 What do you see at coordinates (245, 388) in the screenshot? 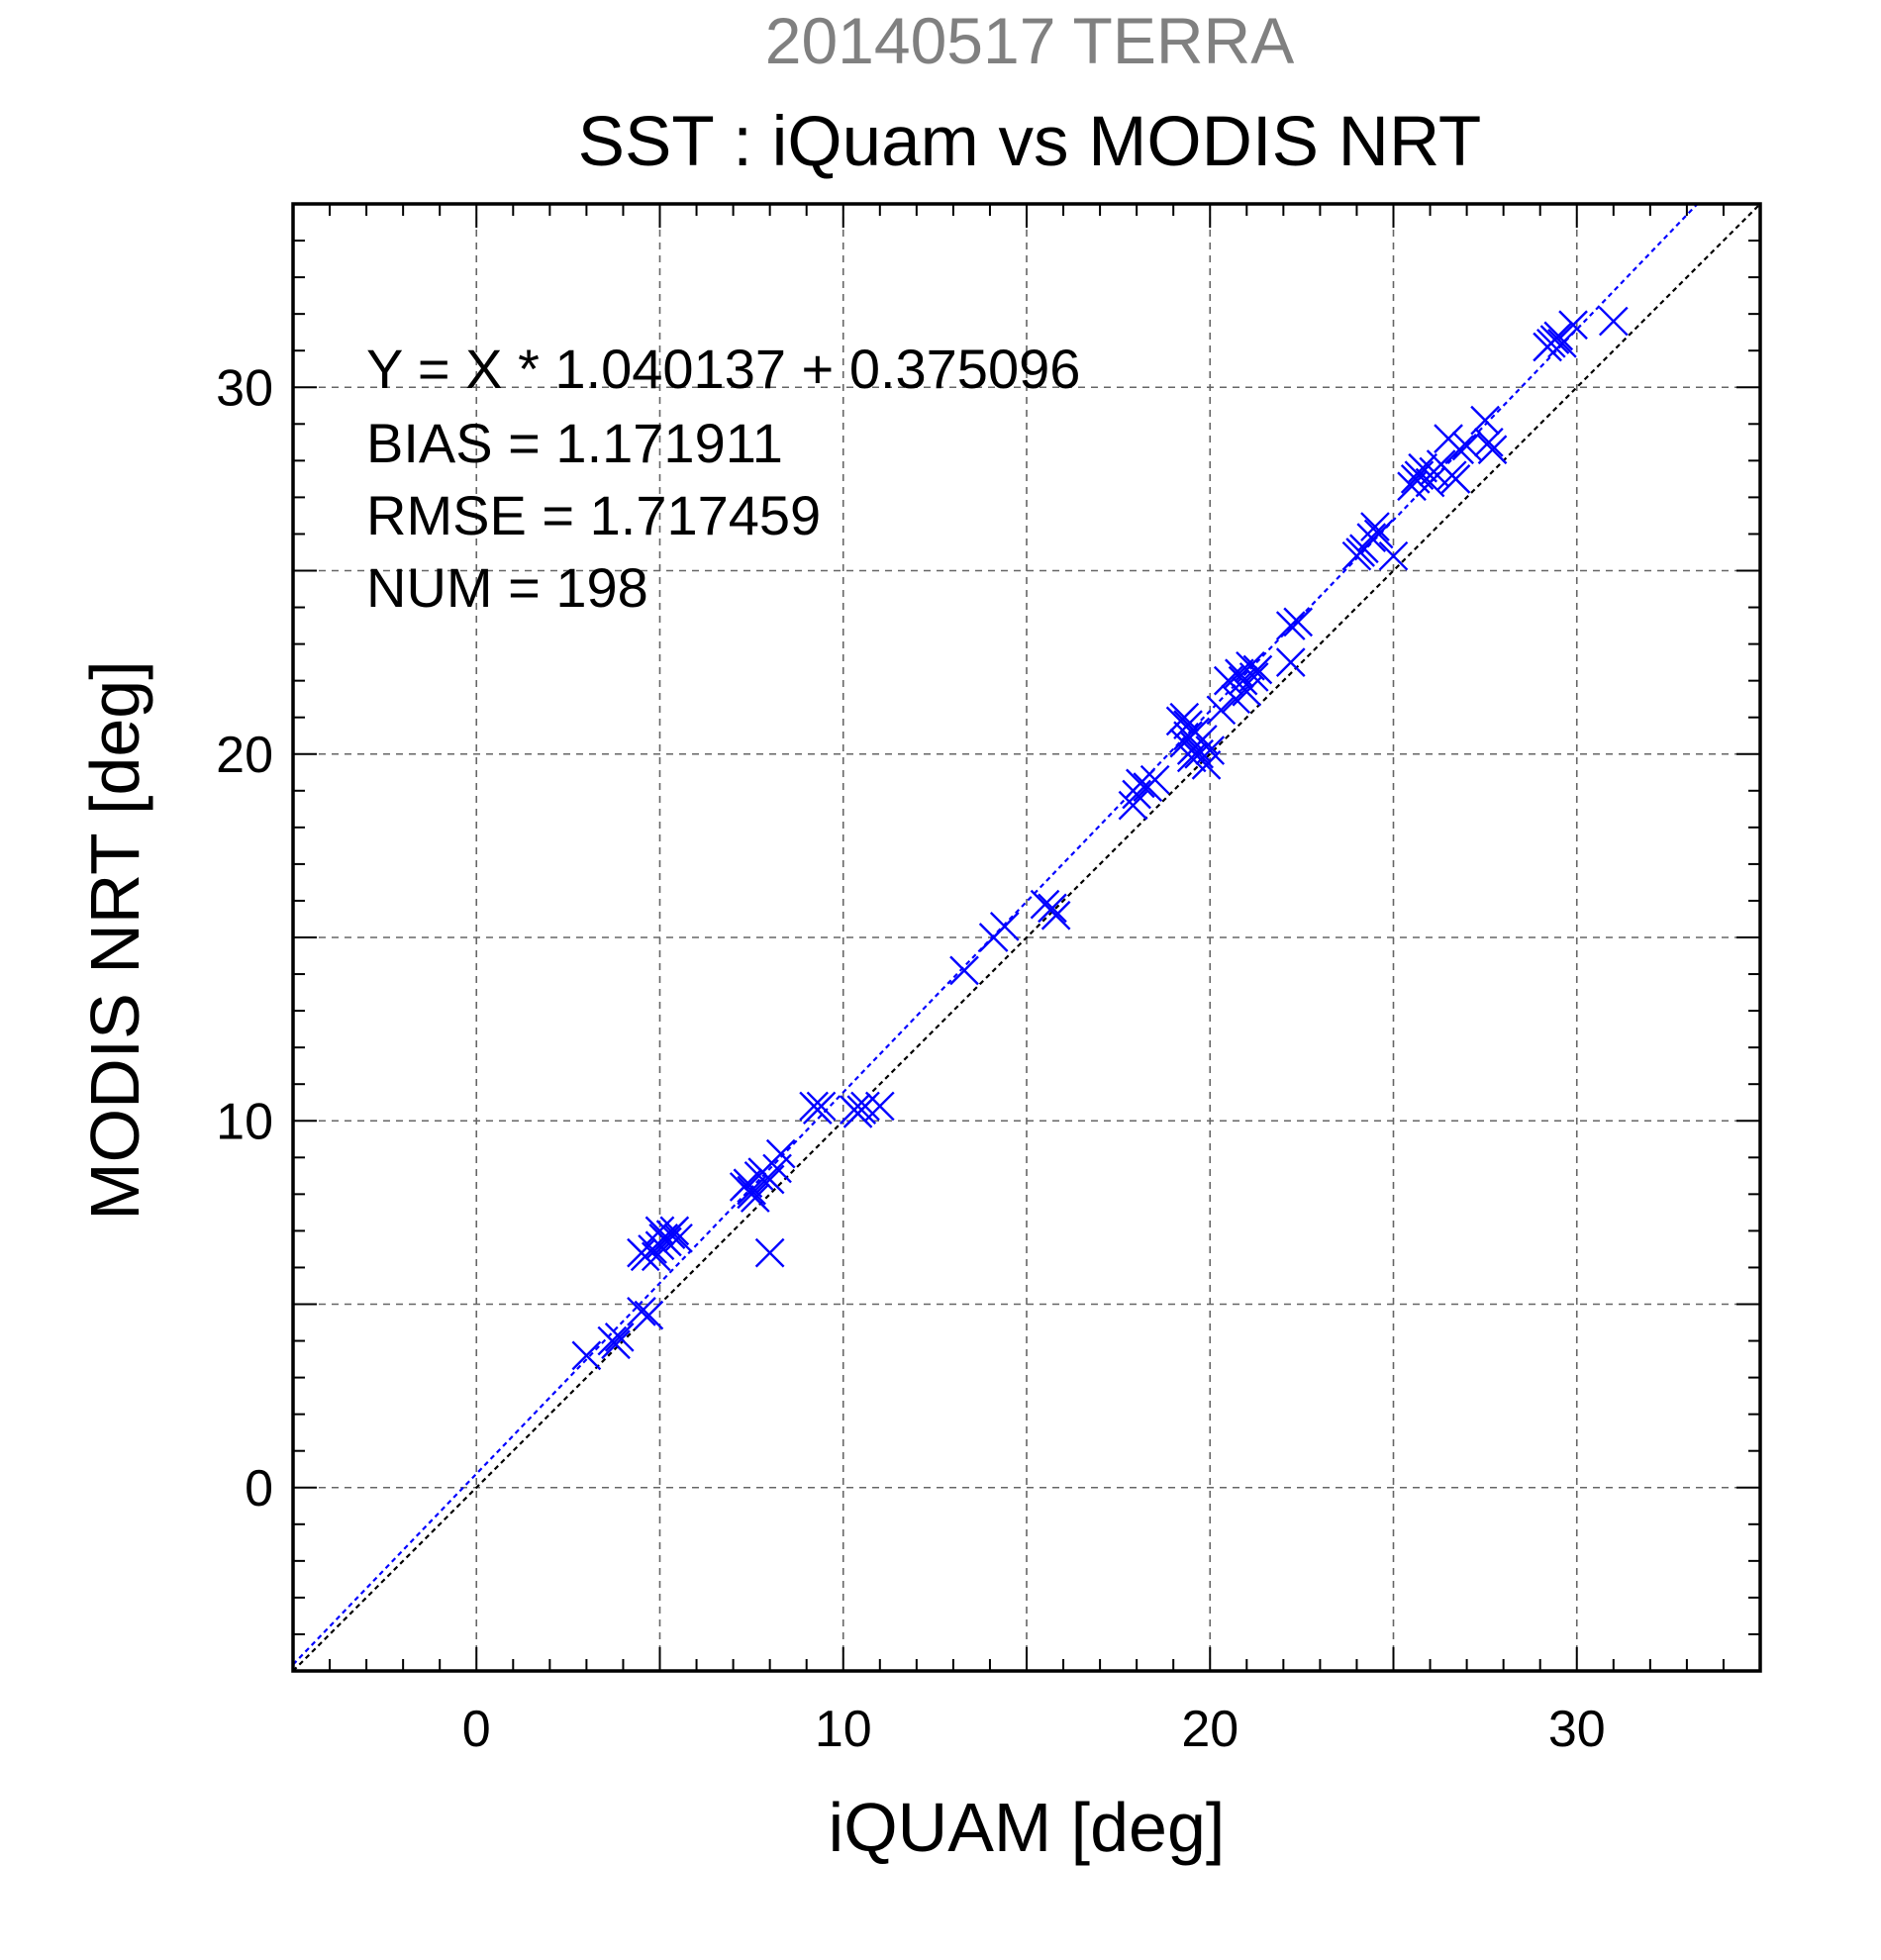
I see `y-tick-label: 30` at bounding box center [245, 388].